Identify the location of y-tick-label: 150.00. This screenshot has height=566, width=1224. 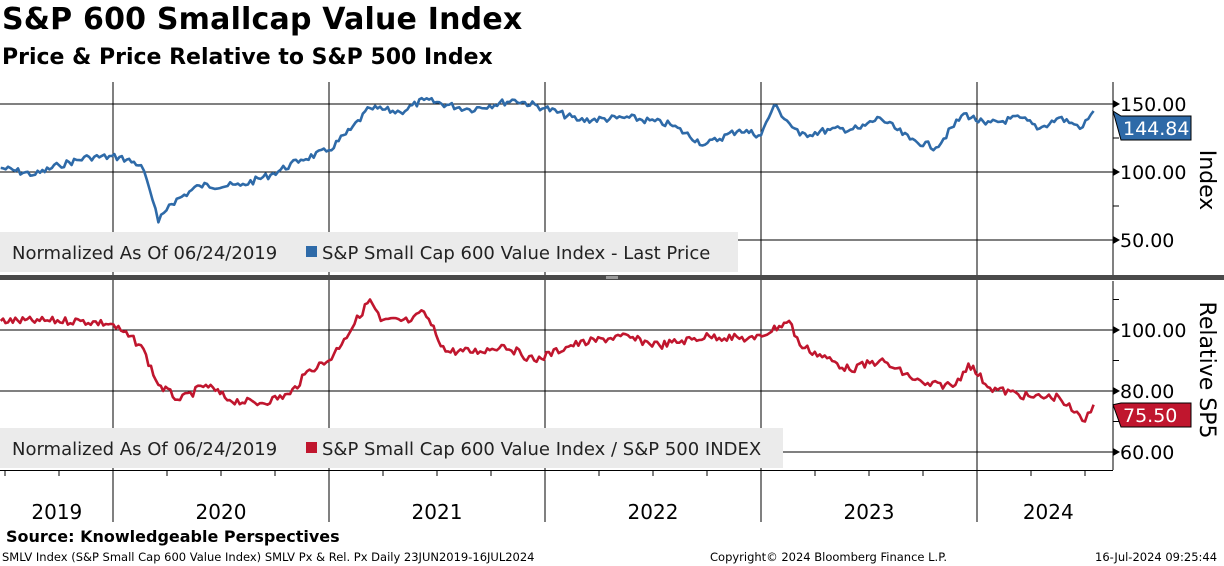
(1153, 105).